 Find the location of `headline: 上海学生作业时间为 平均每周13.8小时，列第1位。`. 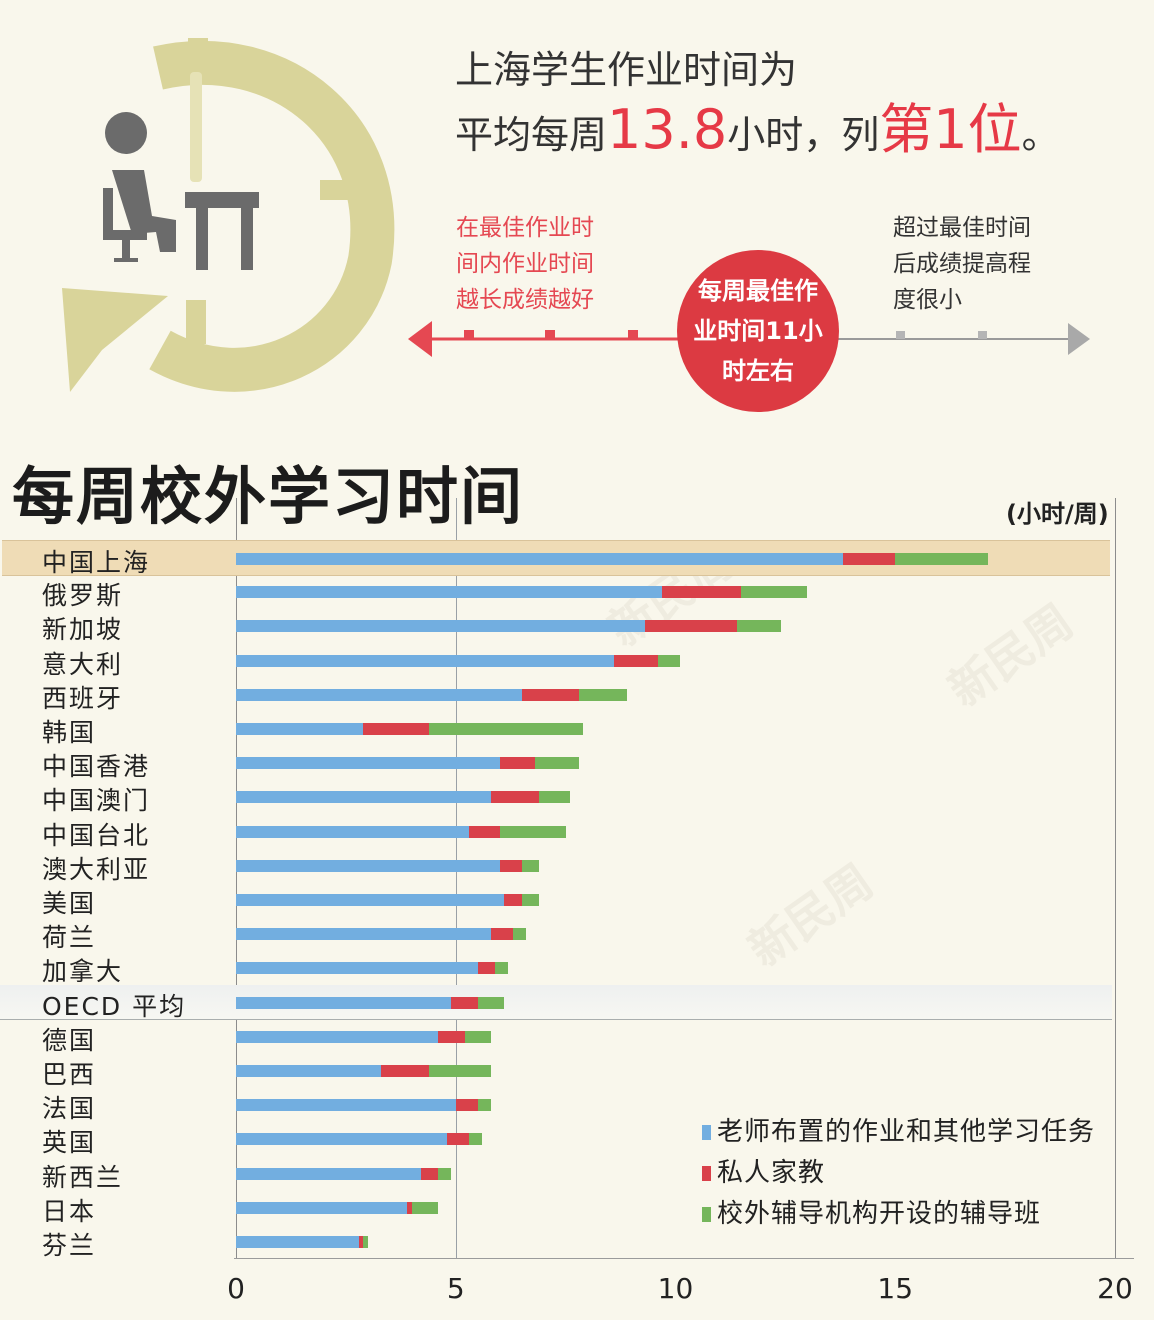

headline: 上海学生作业时间为 平均每周13.8小时，列第1位。 is located at coordinates (757, 102).